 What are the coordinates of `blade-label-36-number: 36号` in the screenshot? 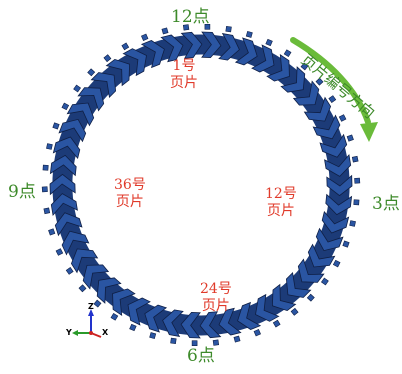 It's located at (130, 185).